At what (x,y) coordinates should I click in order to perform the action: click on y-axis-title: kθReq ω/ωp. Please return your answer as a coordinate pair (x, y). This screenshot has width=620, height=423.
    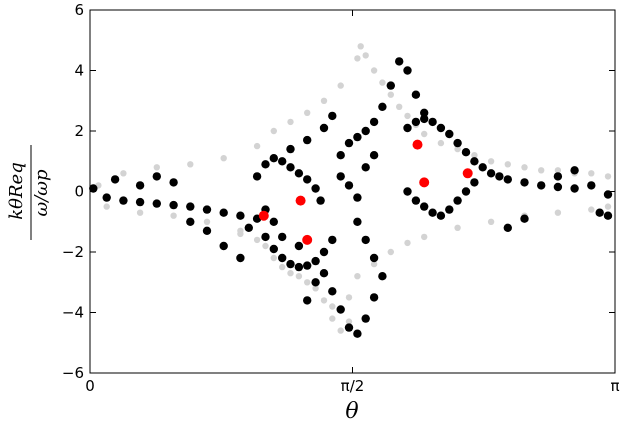
    Looking at the image, I should click on (29, 192).